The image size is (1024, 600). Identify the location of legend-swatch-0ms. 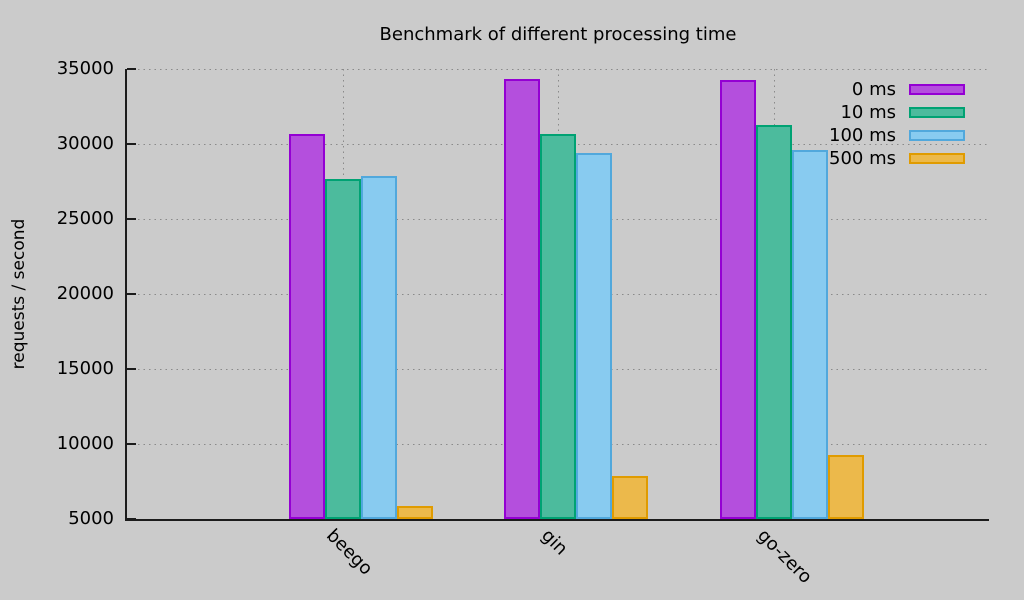
(937, 89).